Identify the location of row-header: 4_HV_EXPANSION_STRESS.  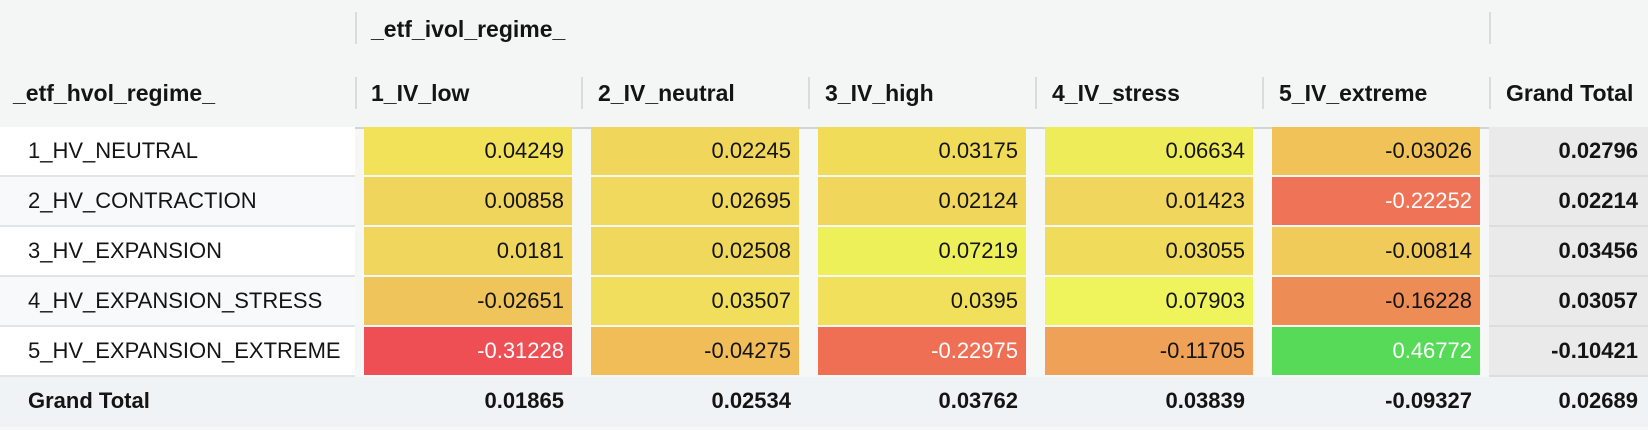
(177, 302).